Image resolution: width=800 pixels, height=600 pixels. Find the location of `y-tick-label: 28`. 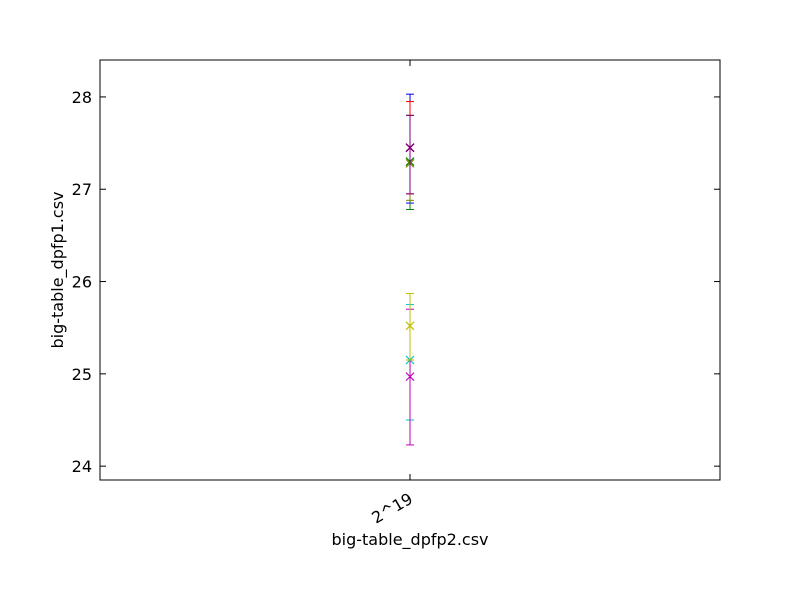

y-tick-label: 28 is located at coordinates (82, 97).